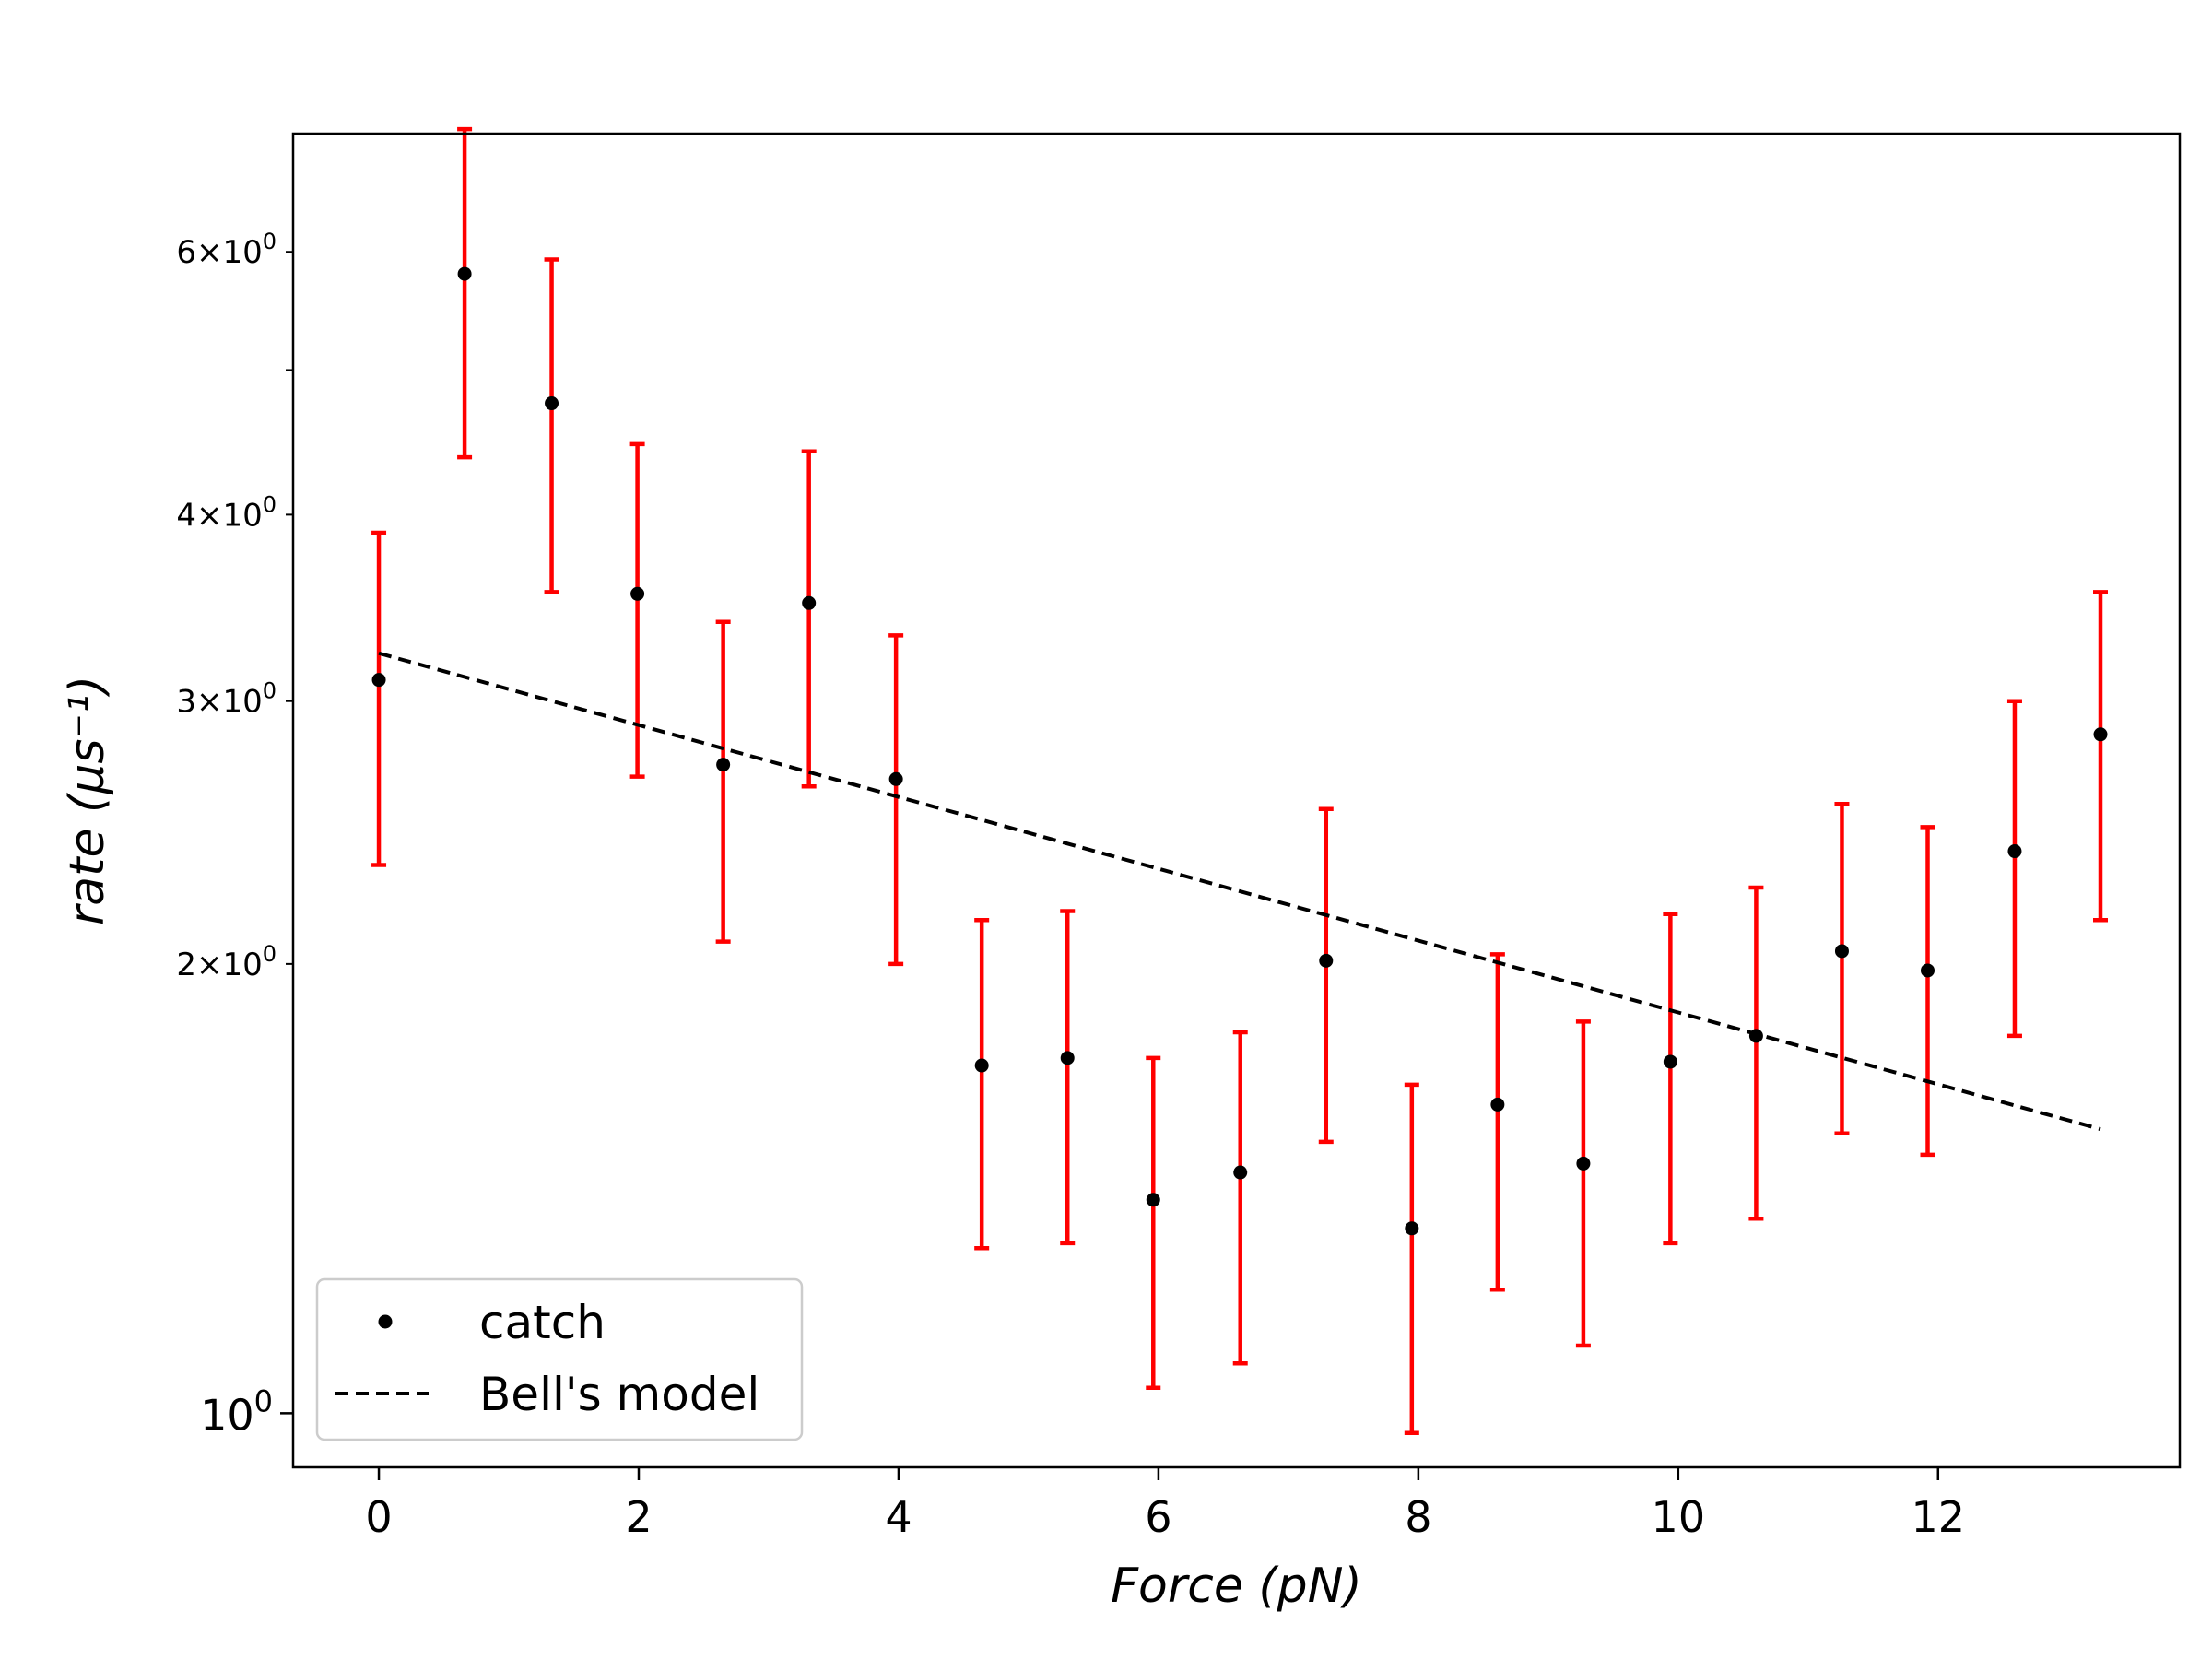 This screenshot has height=1659, width=2212. I want to click on y-tick-label: 4×100, so click(226, 512).